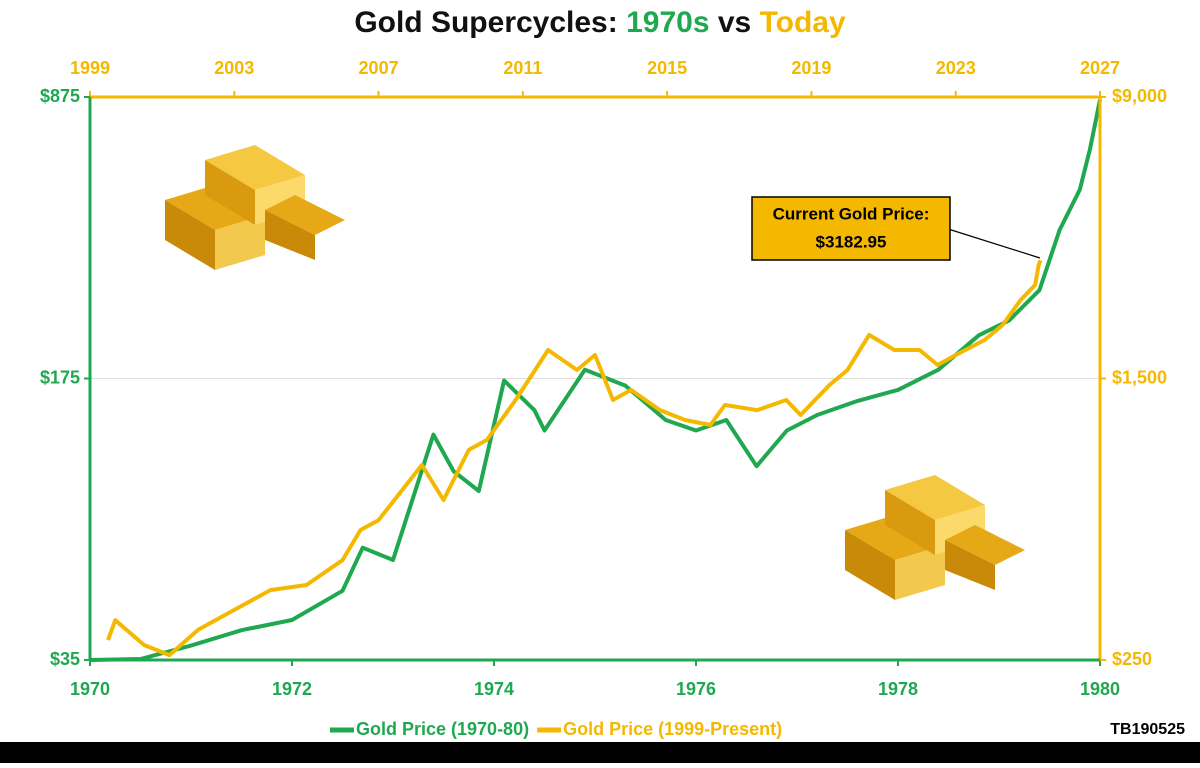 The height and width of the screenshot is (768, 1200). What do you see at coordinates (234, 68) in the screenshot?
I see `x2-tick-label: 2003` at bounding box center [234, 68].